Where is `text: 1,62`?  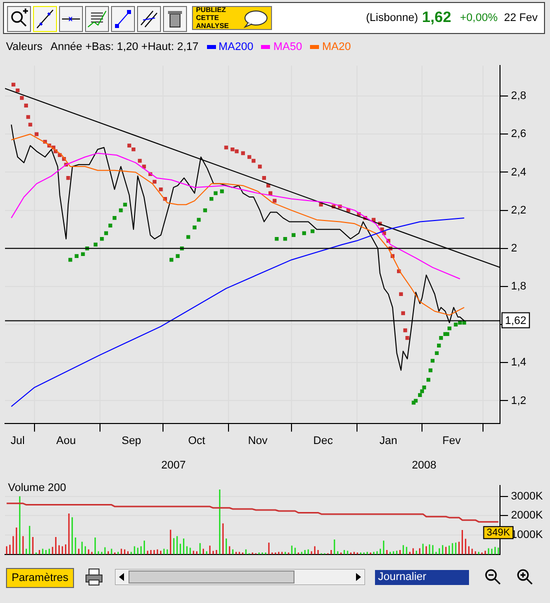
text: 1,62 is located at coordinates (437, 17).